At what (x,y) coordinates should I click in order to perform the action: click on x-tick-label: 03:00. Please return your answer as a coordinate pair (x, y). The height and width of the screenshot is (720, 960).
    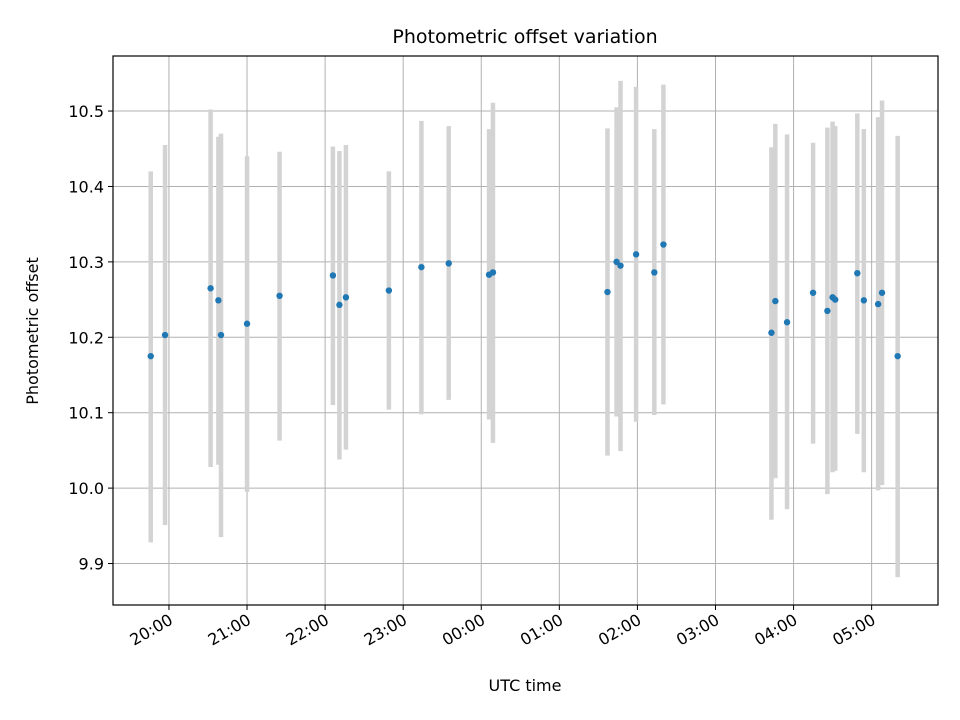
    Looking at the image, I should click on (697, 630).